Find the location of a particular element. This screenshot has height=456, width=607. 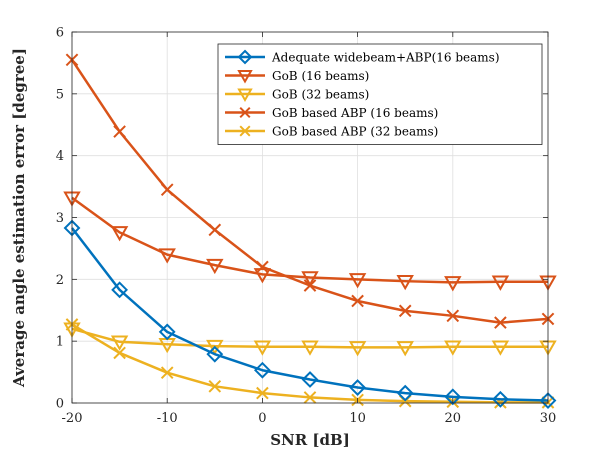

legend-label: Adequate widebeam+ABP(16 beams) is located at coordinates (385, 58).